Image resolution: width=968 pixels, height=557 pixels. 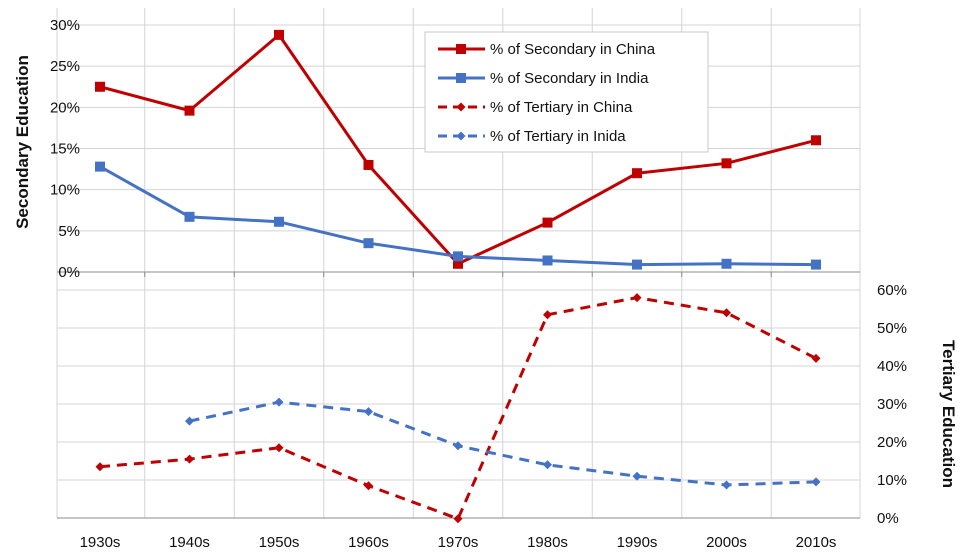 I want to click on x-tick-label: 1960s, so click(x=368, y=542).